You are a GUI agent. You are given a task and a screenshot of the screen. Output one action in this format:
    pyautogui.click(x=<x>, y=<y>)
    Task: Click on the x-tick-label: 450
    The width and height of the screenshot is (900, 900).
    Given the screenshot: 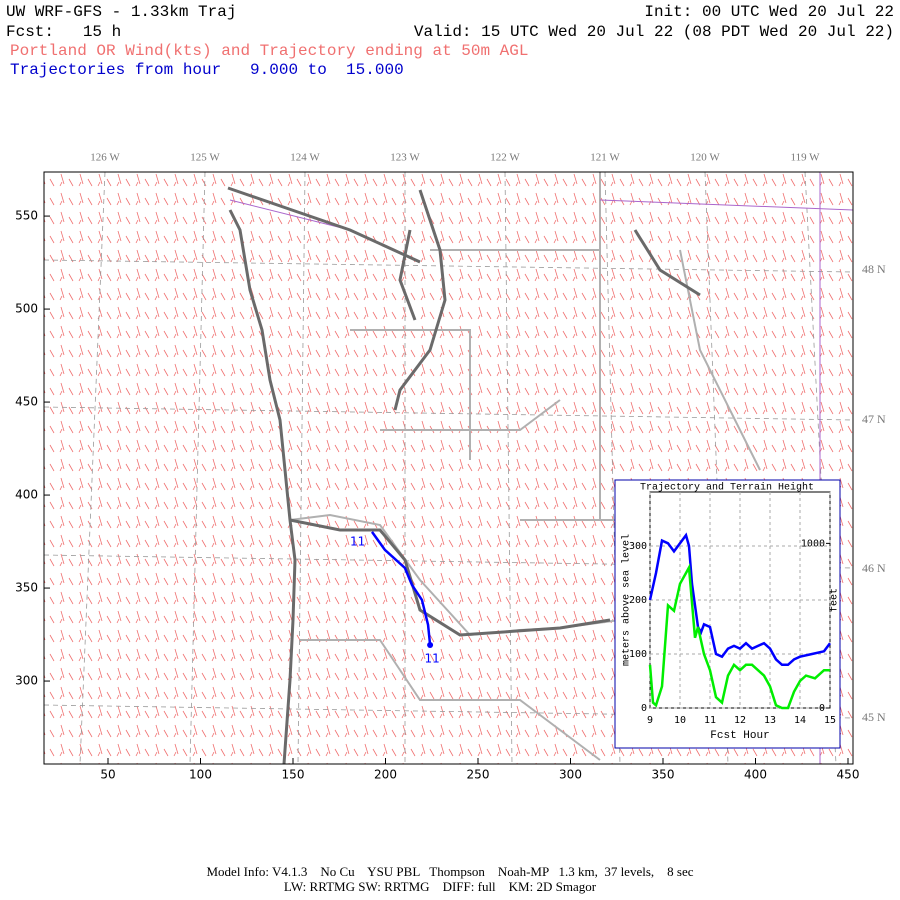 What is the action you would take?
    pyautogui.click(x=848, y=775)
    